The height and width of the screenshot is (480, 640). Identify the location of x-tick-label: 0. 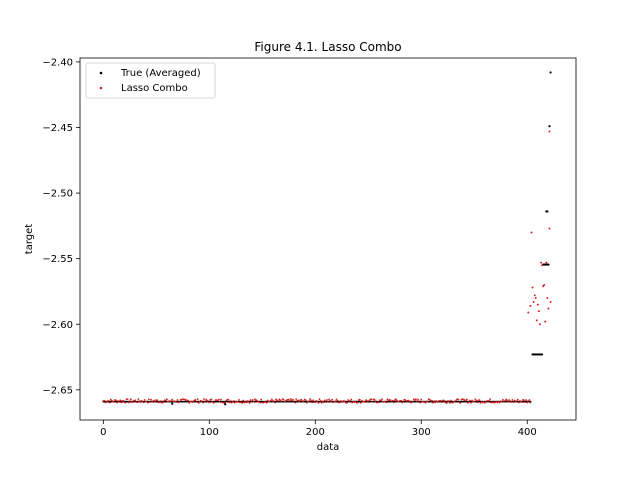
(103, 432).